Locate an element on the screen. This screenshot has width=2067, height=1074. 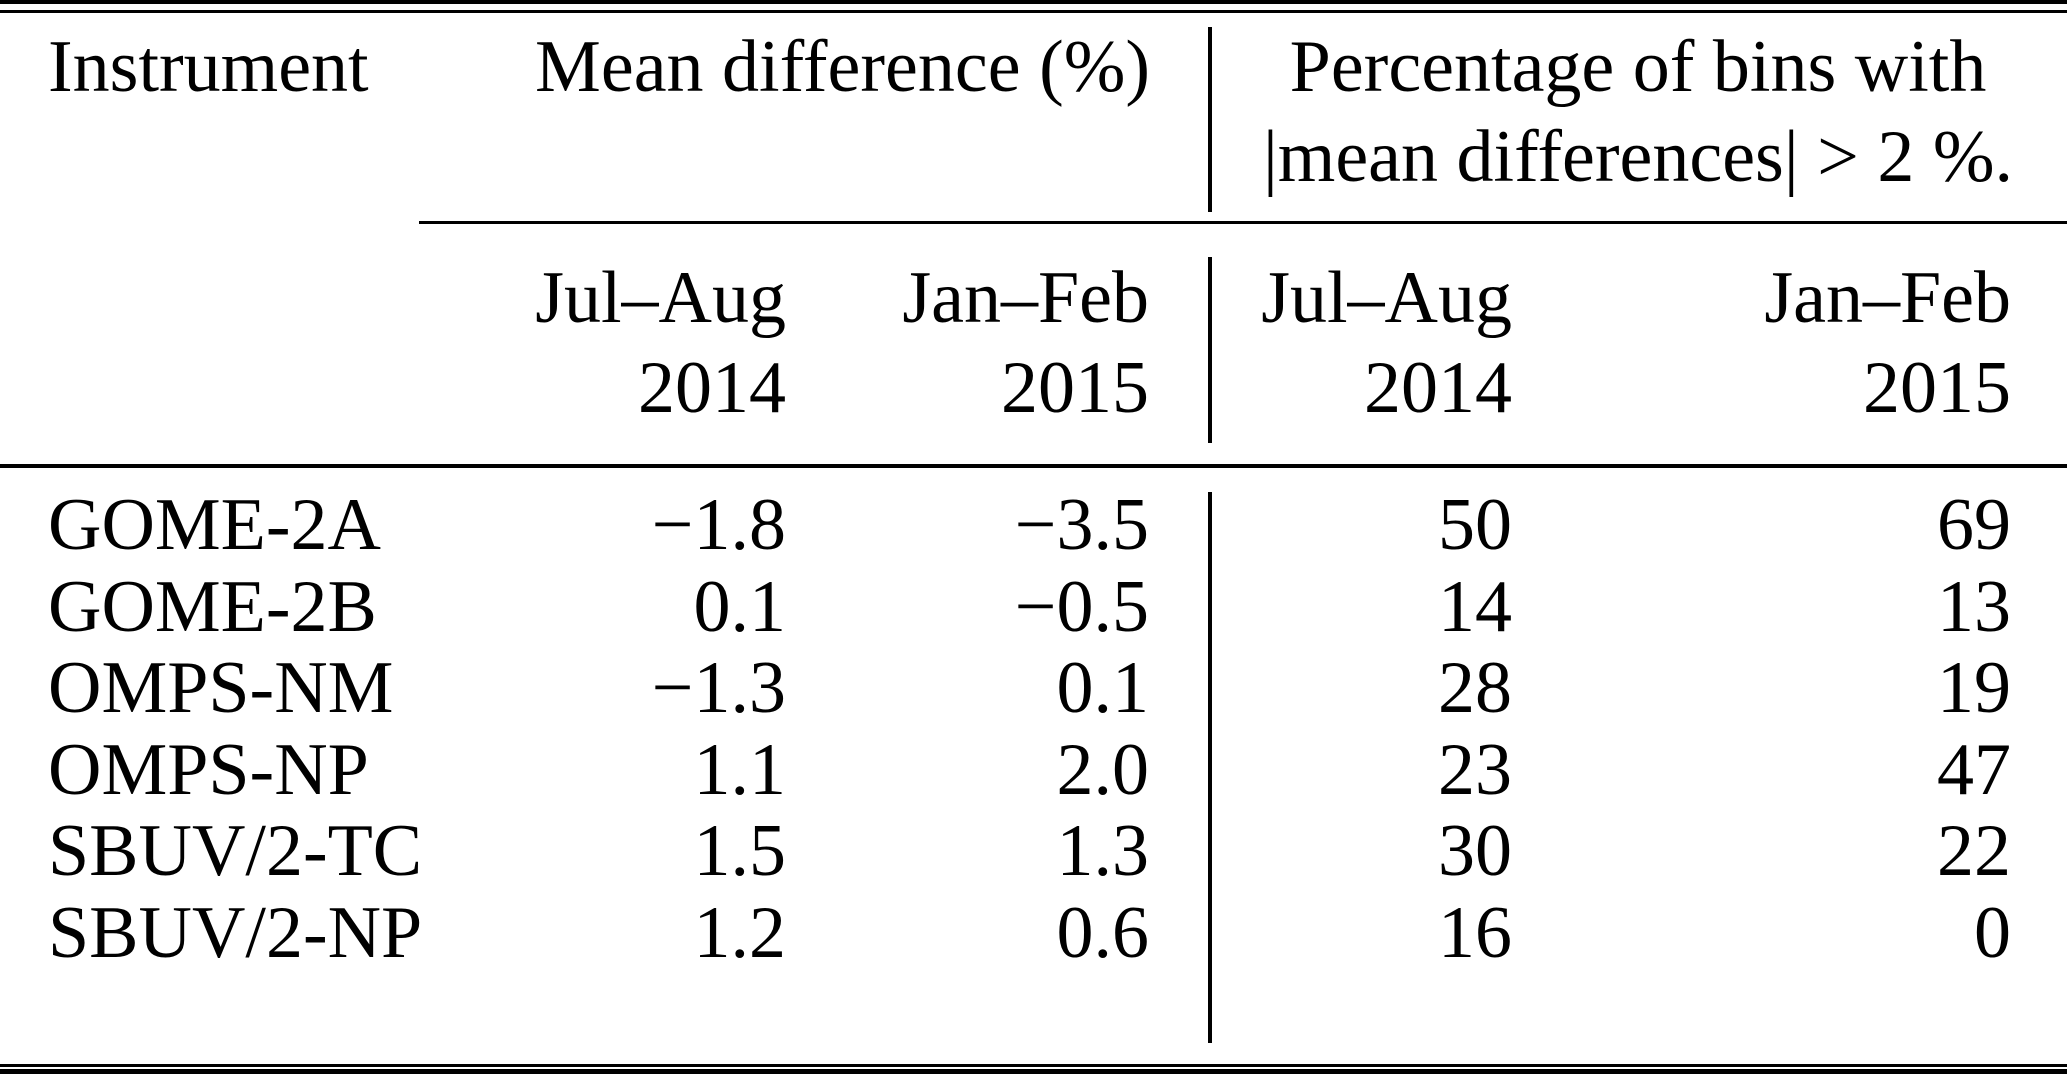
column-divider-body is located at coordinates (1210, 767).